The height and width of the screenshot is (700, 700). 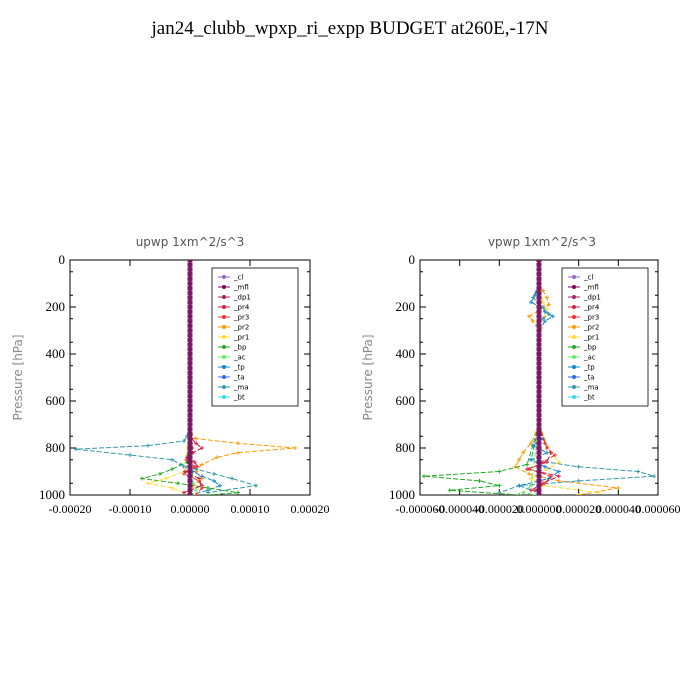 What do you see at coordinates (618, 509) in the screenshot?
I see `x-tick-label: 0.000040` at bounding box center [618, 509].